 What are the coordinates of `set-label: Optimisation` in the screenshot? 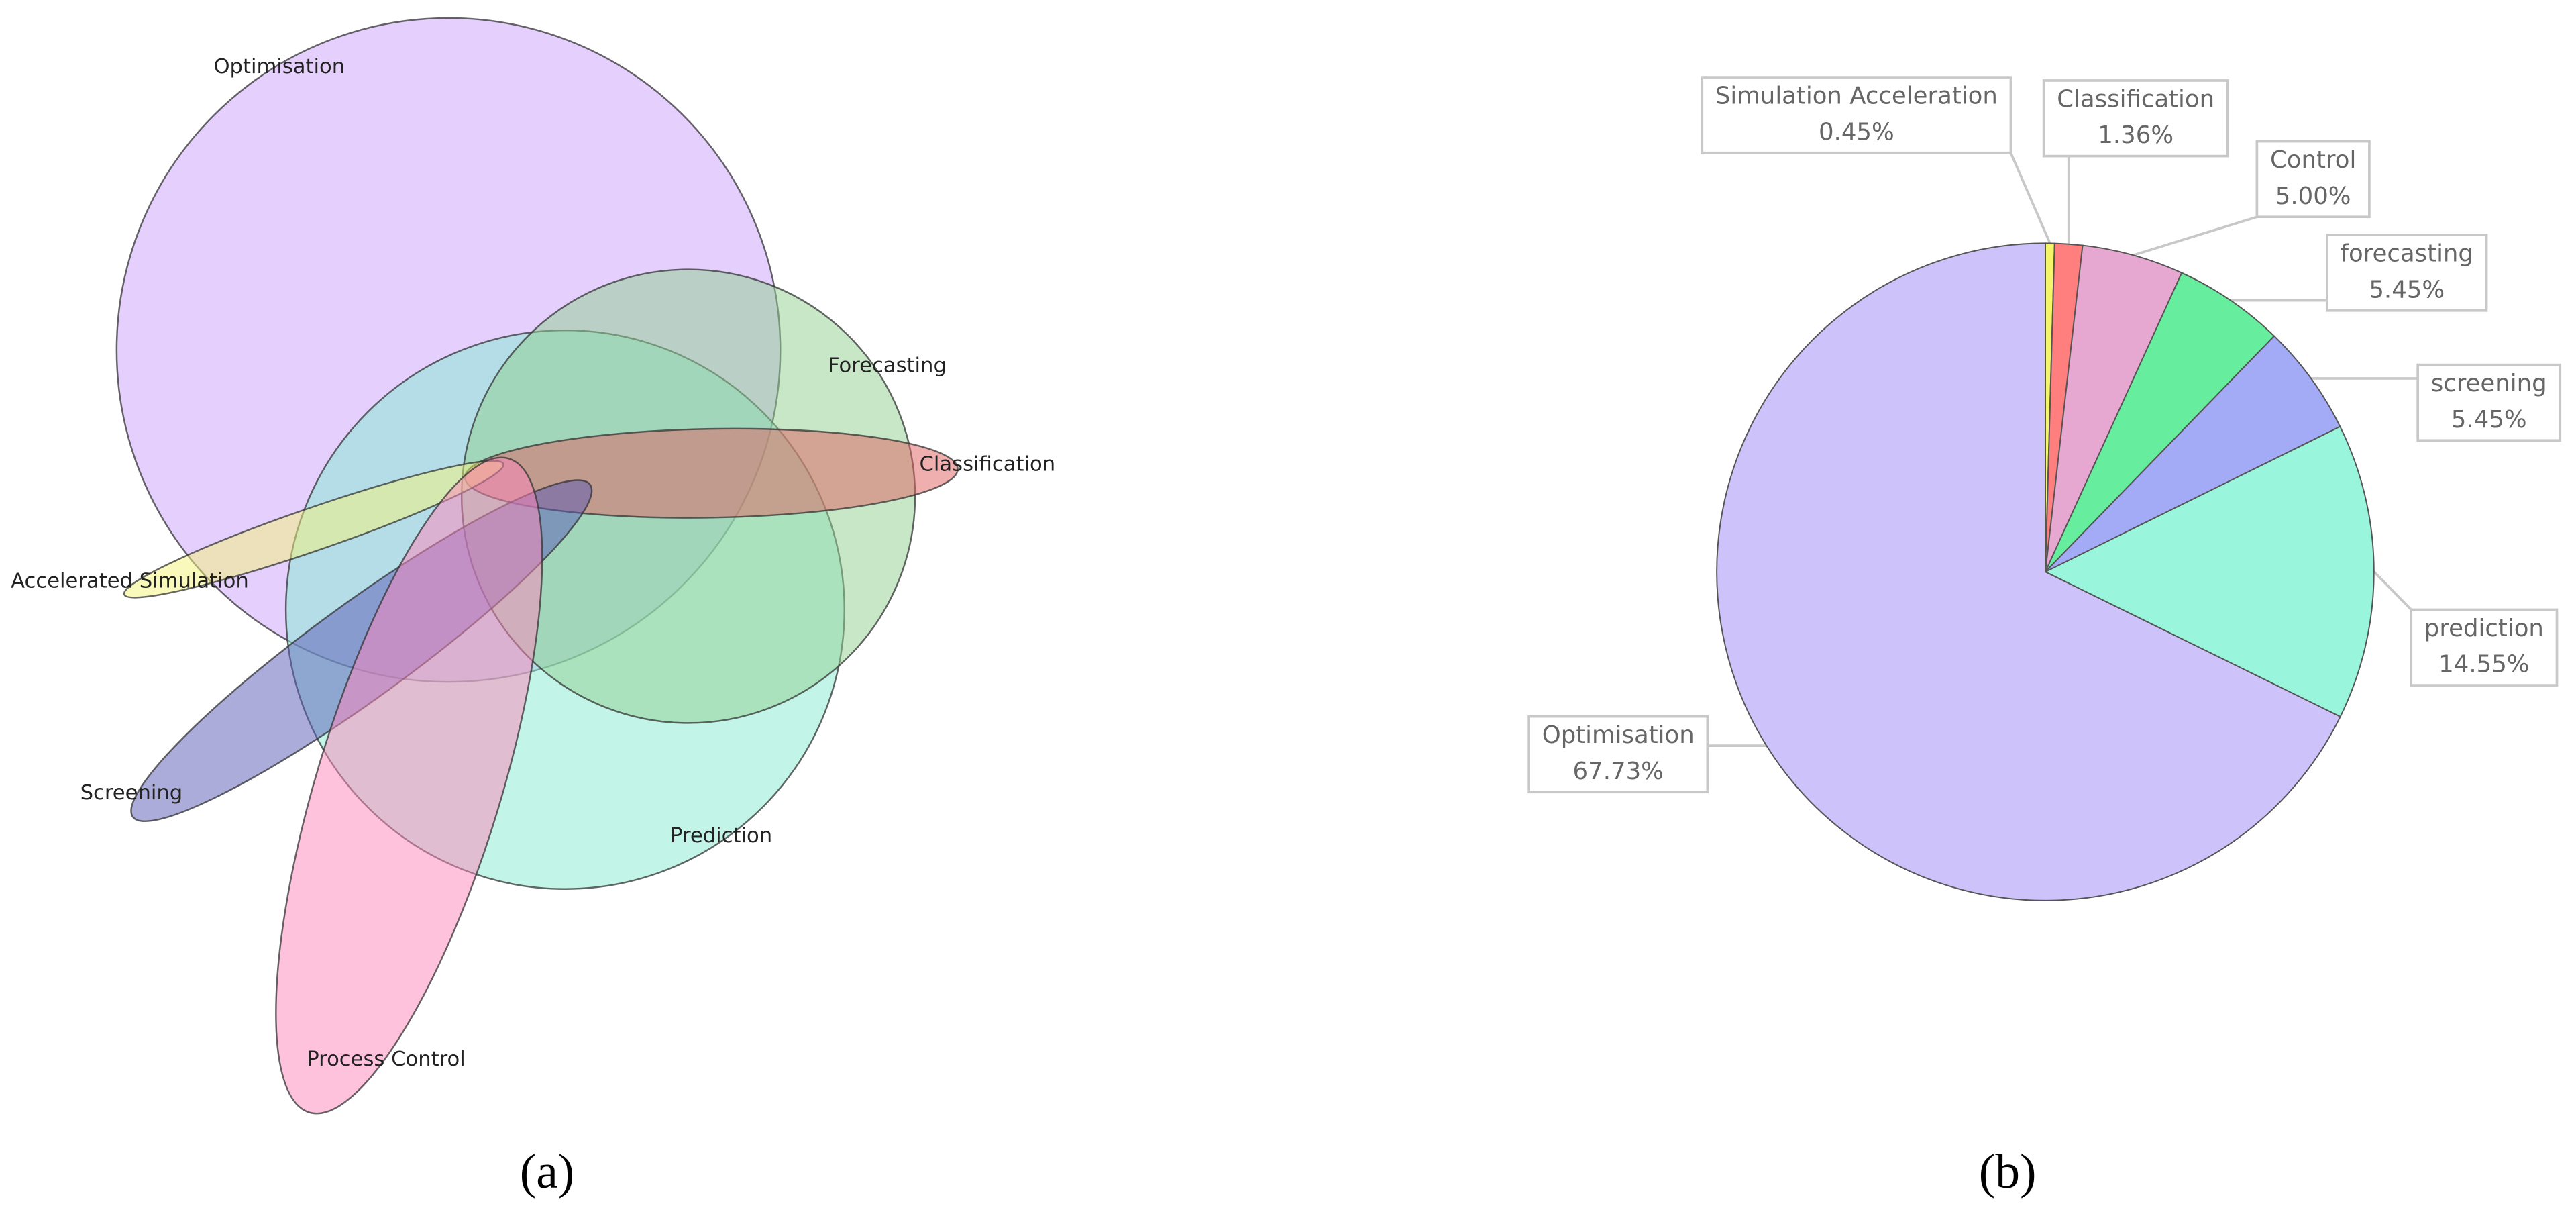 It's located at (279, 67).